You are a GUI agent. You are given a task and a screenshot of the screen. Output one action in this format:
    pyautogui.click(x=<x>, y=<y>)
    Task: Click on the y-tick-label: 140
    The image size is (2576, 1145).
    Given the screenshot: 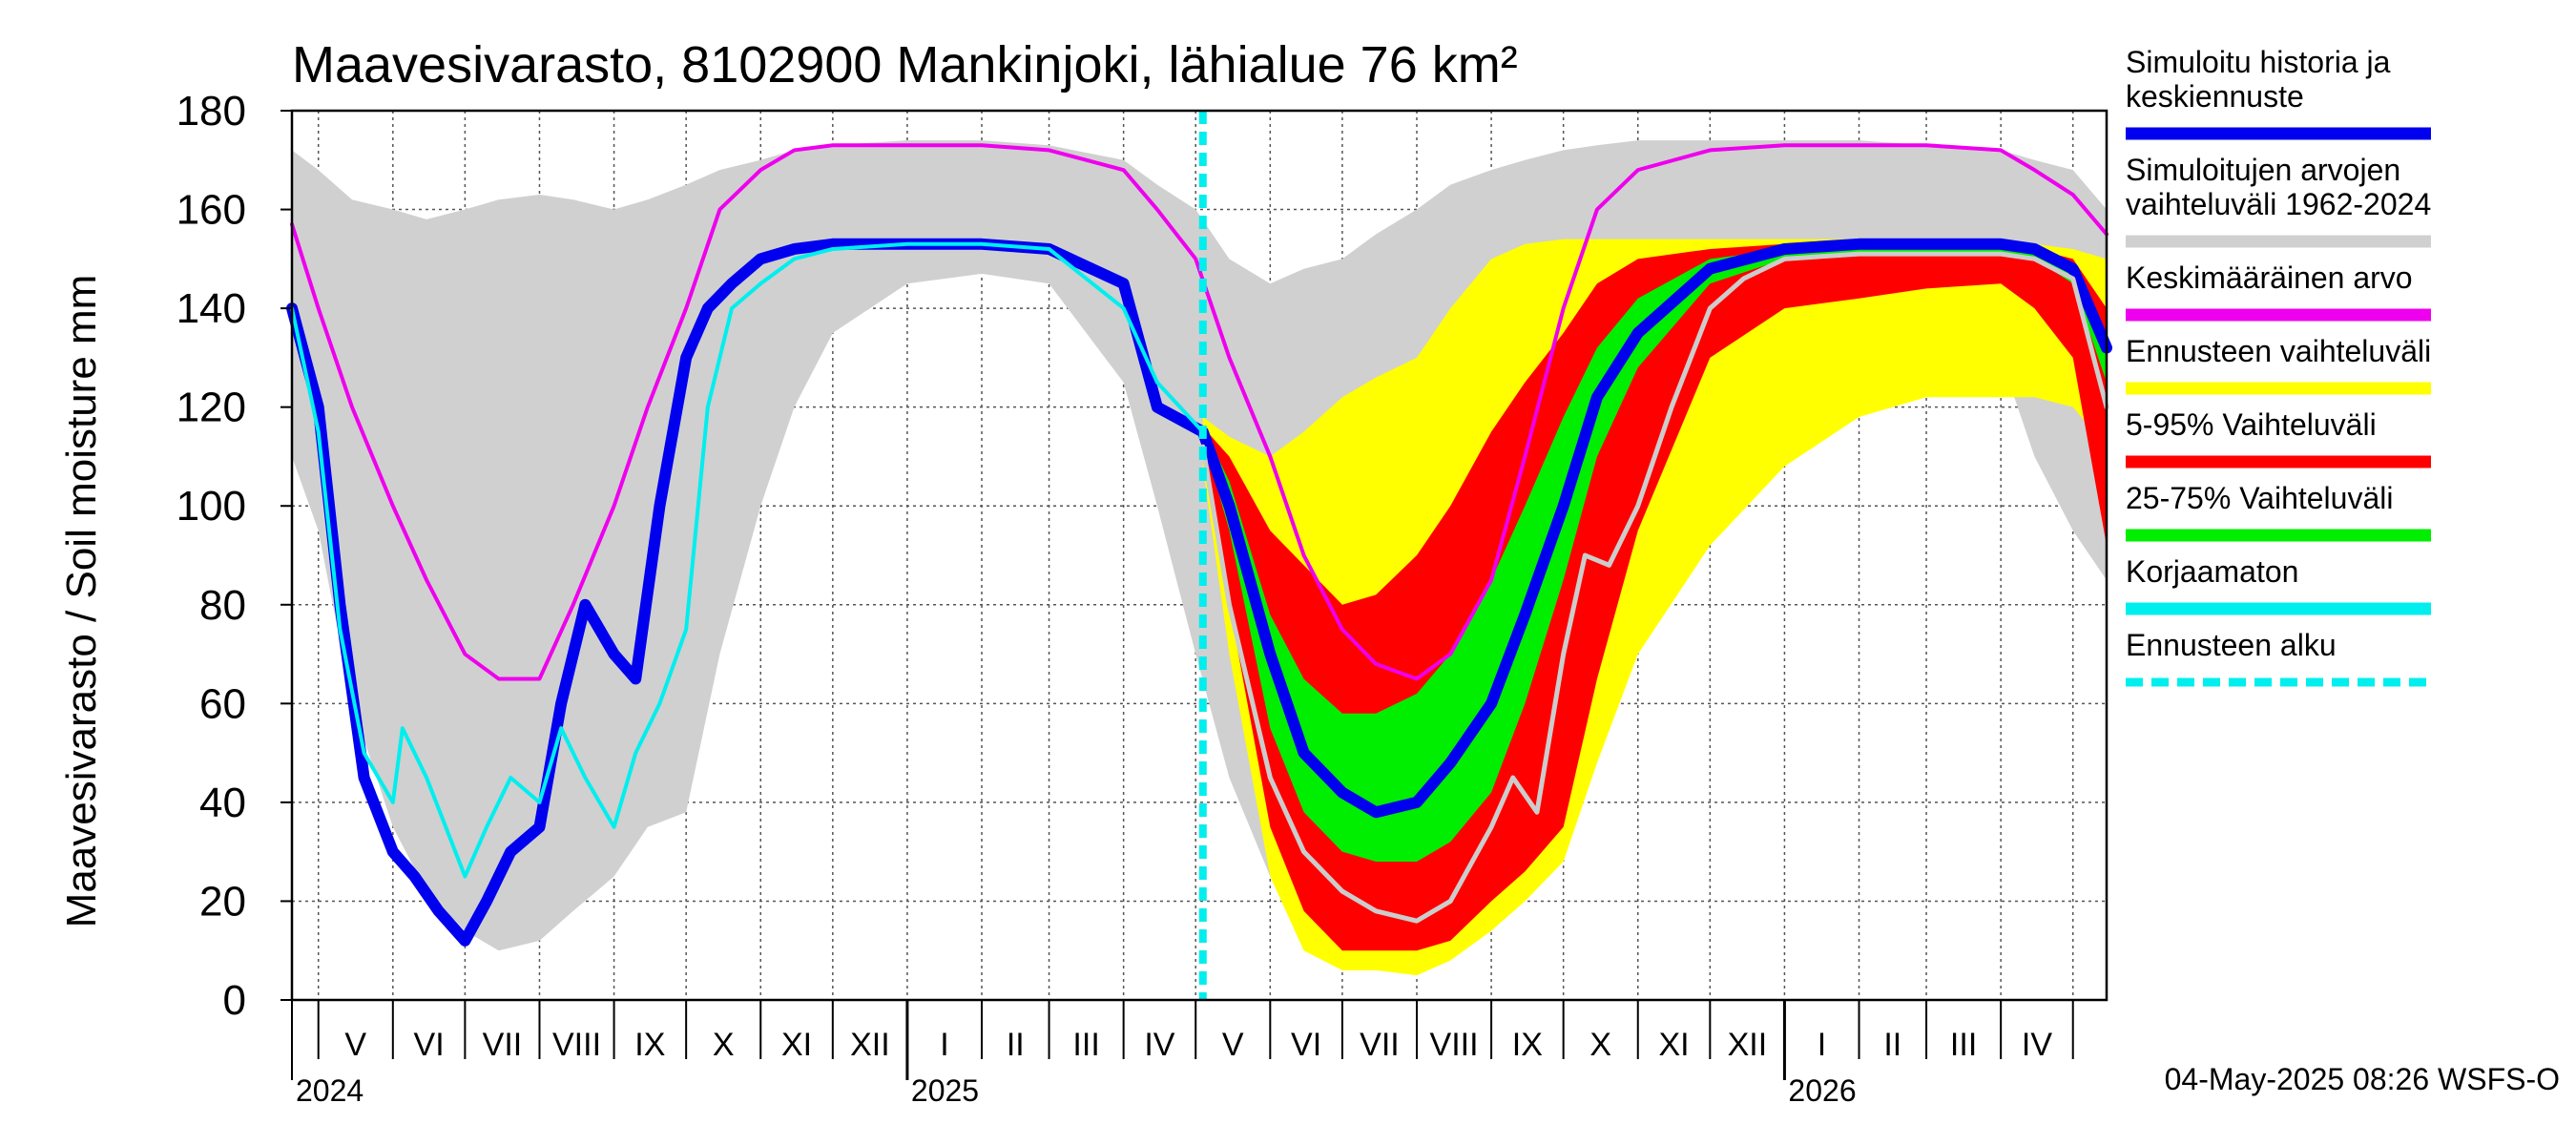 What is the action you would take?
    pyautogui.click(x=211, y=309)
    